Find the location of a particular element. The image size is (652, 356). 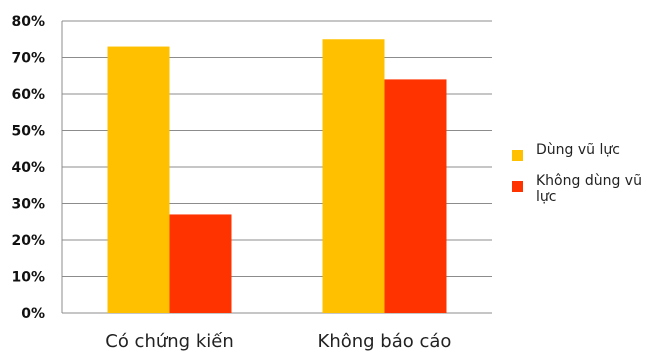

y-tick-label: 60% is located at coordinates (28, 95).